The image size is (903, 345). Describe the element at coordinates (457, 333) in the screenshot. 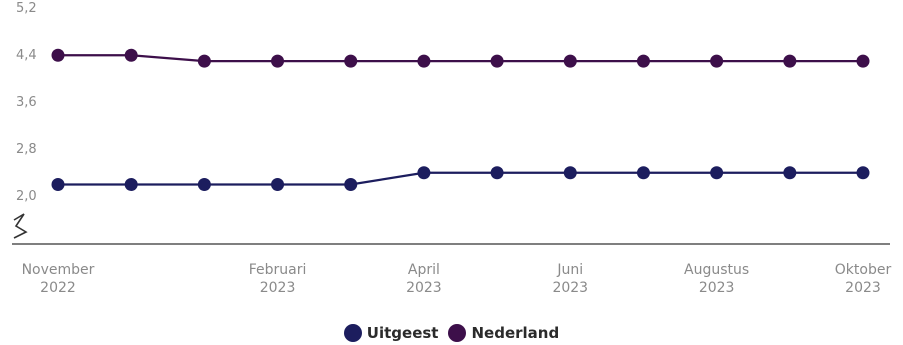

I see `legend-swatch-nederland` at that location.